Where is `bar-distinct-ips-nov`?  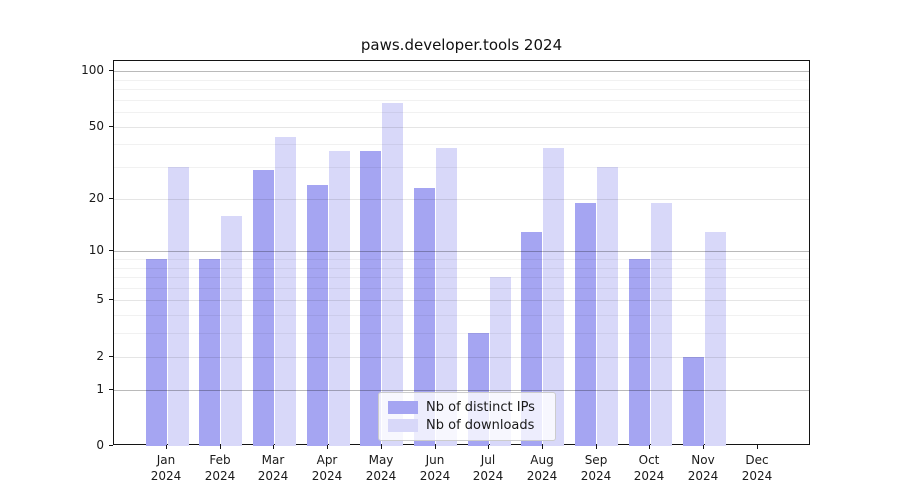 bar-distinct-ips-nov is located at coordinates (693, 401).